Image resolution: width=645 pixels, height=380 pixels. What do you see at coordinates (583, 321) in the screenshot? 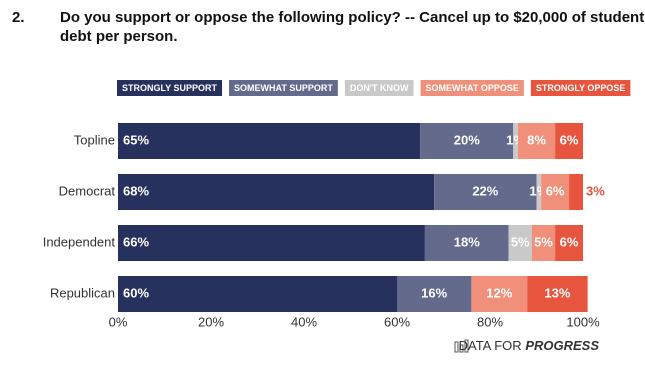
I see `x-tick-label: 100%` at bounding box center [583, 321].